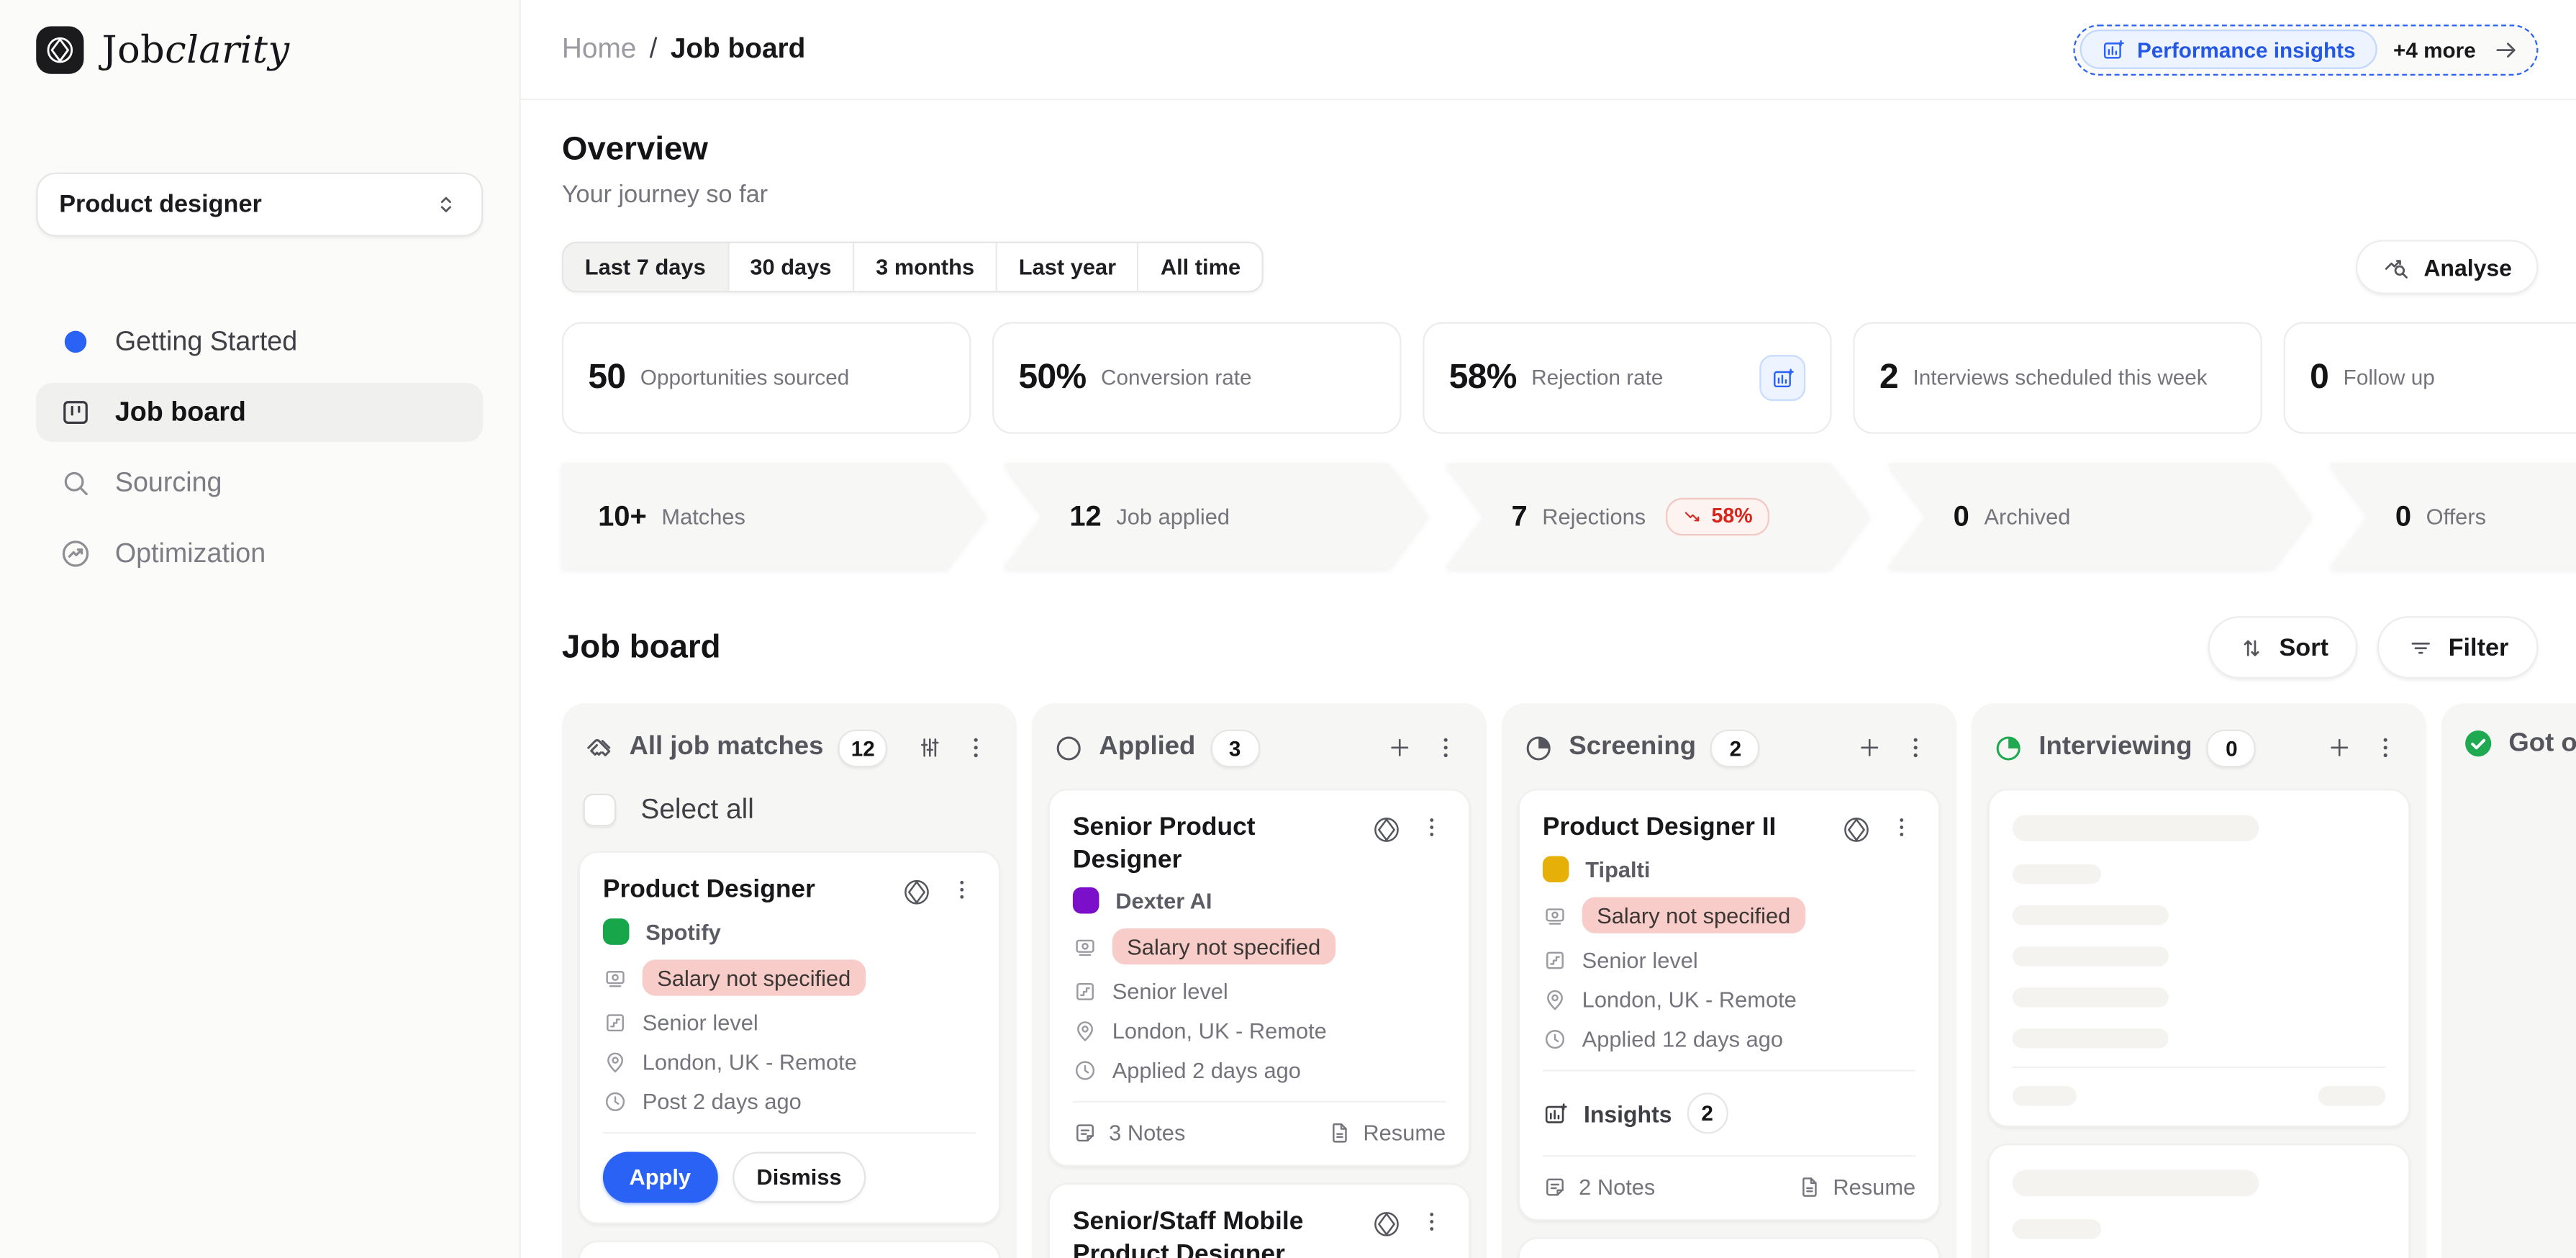  I want to click on time-filter-3-months: 3 months, so click(926, 267).